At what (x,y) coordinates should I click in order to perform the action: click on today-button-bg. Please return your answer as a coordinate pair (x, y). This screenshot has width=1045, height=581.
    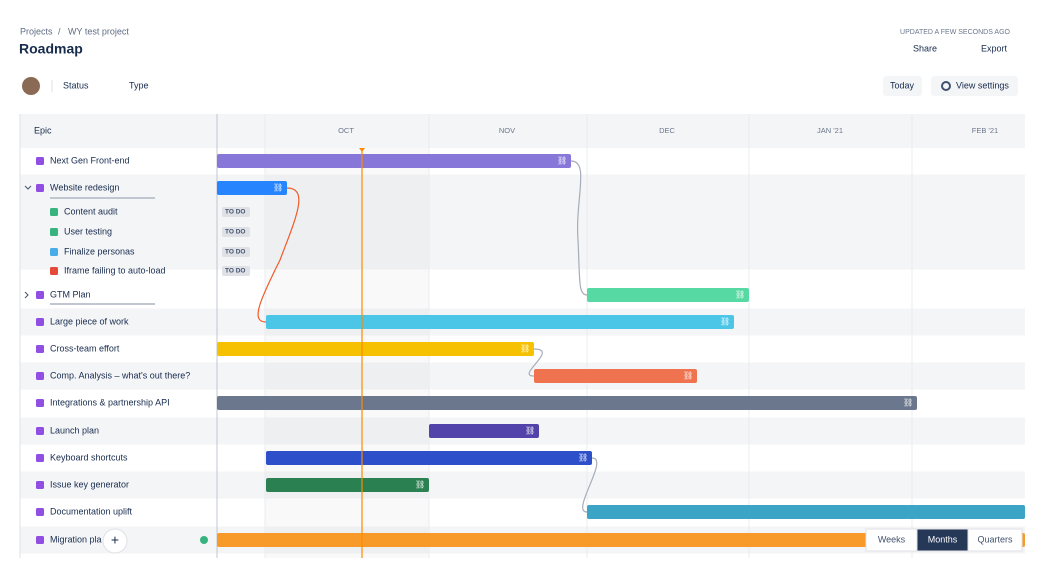
    Looking at the image, I should click on (902, 86).